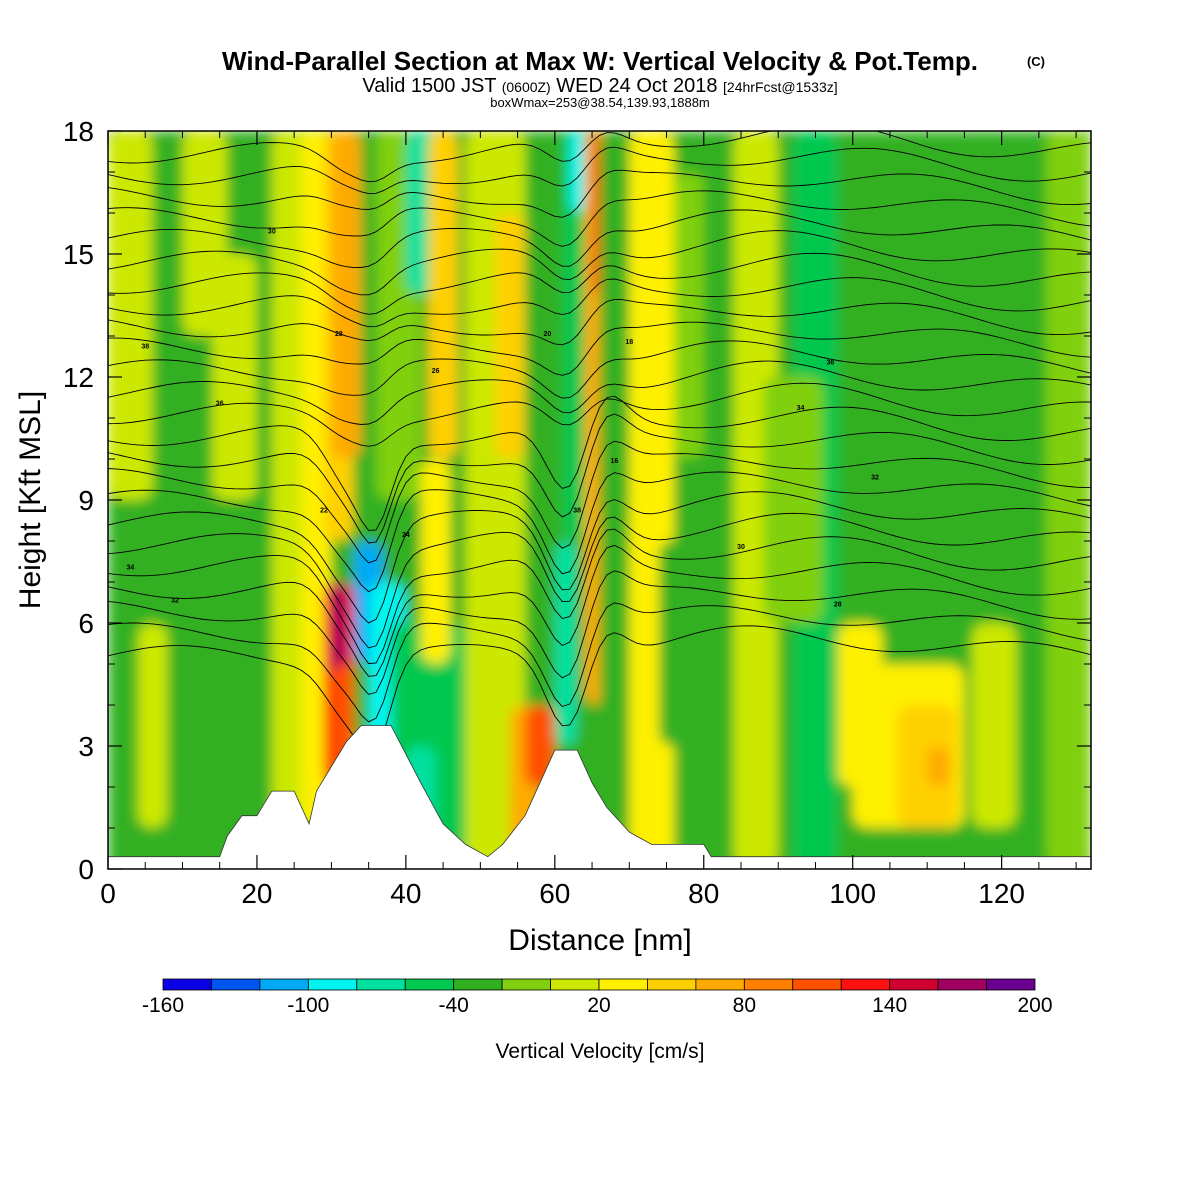 The height and width of the screenshot is (1200, 1200). I want to click on y-tick-label: 12, so click(78, 377).